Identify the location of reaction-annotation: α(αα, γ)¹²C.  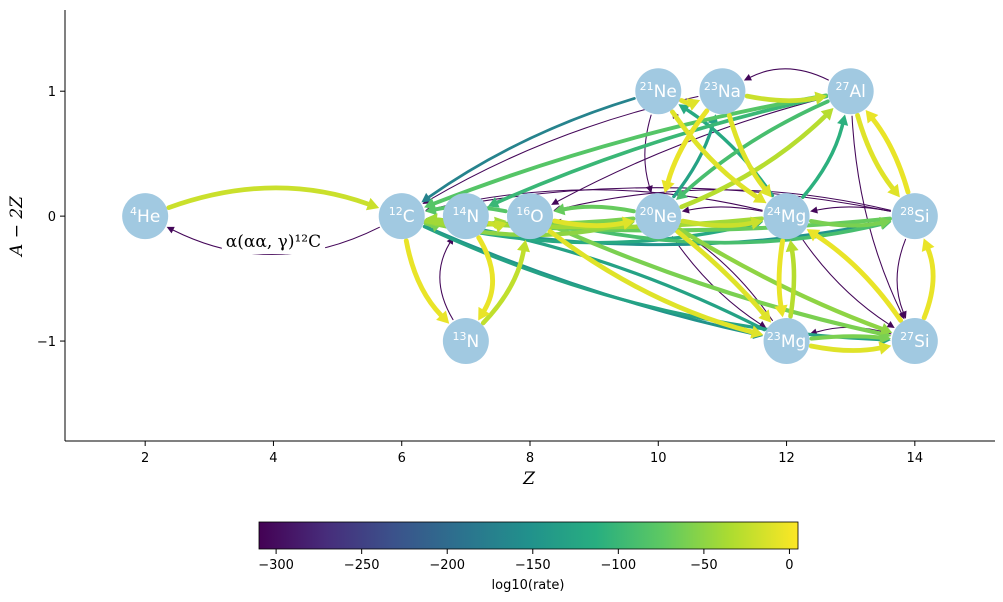
(273, 242).